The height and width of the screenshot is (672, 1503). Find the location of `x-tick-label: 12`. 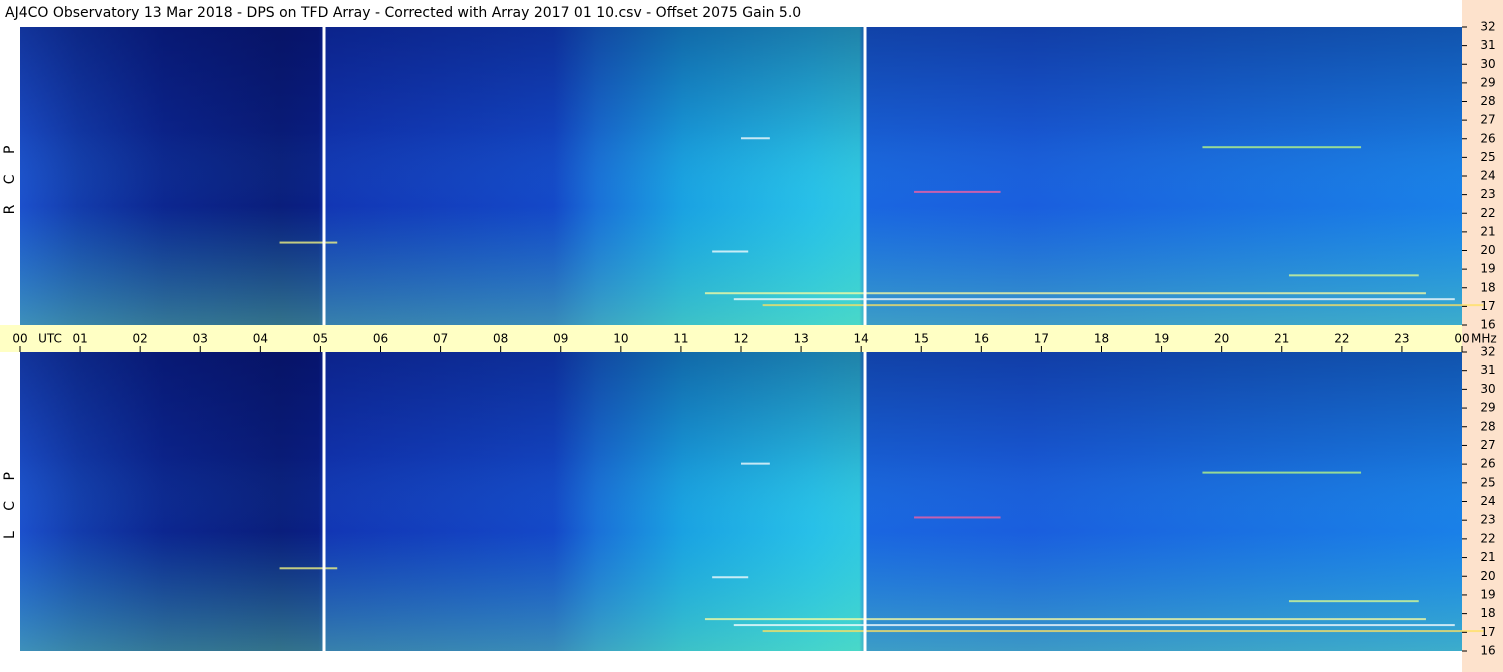

x-tick-label: 12 is located at coordinates (740, 339).